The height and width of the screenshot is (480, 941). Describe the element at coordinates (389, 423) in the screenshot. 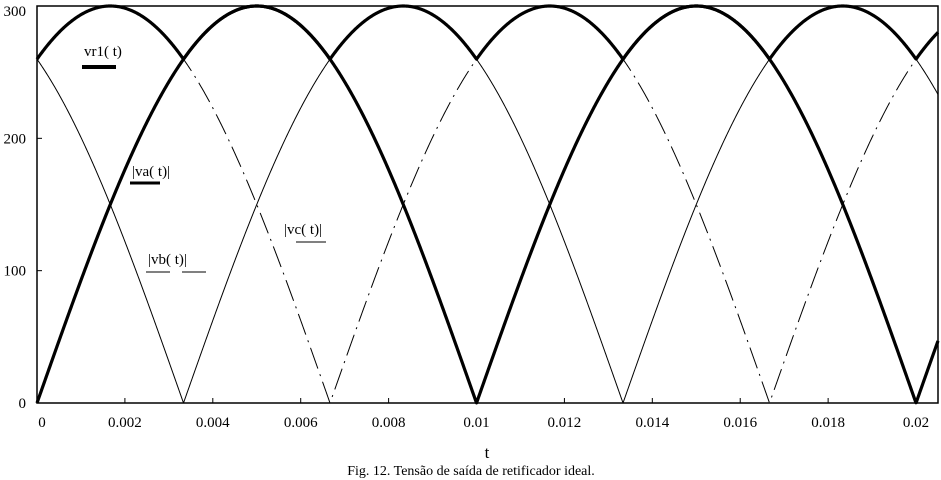

I see `x-tick-label: 0.008` at that location.